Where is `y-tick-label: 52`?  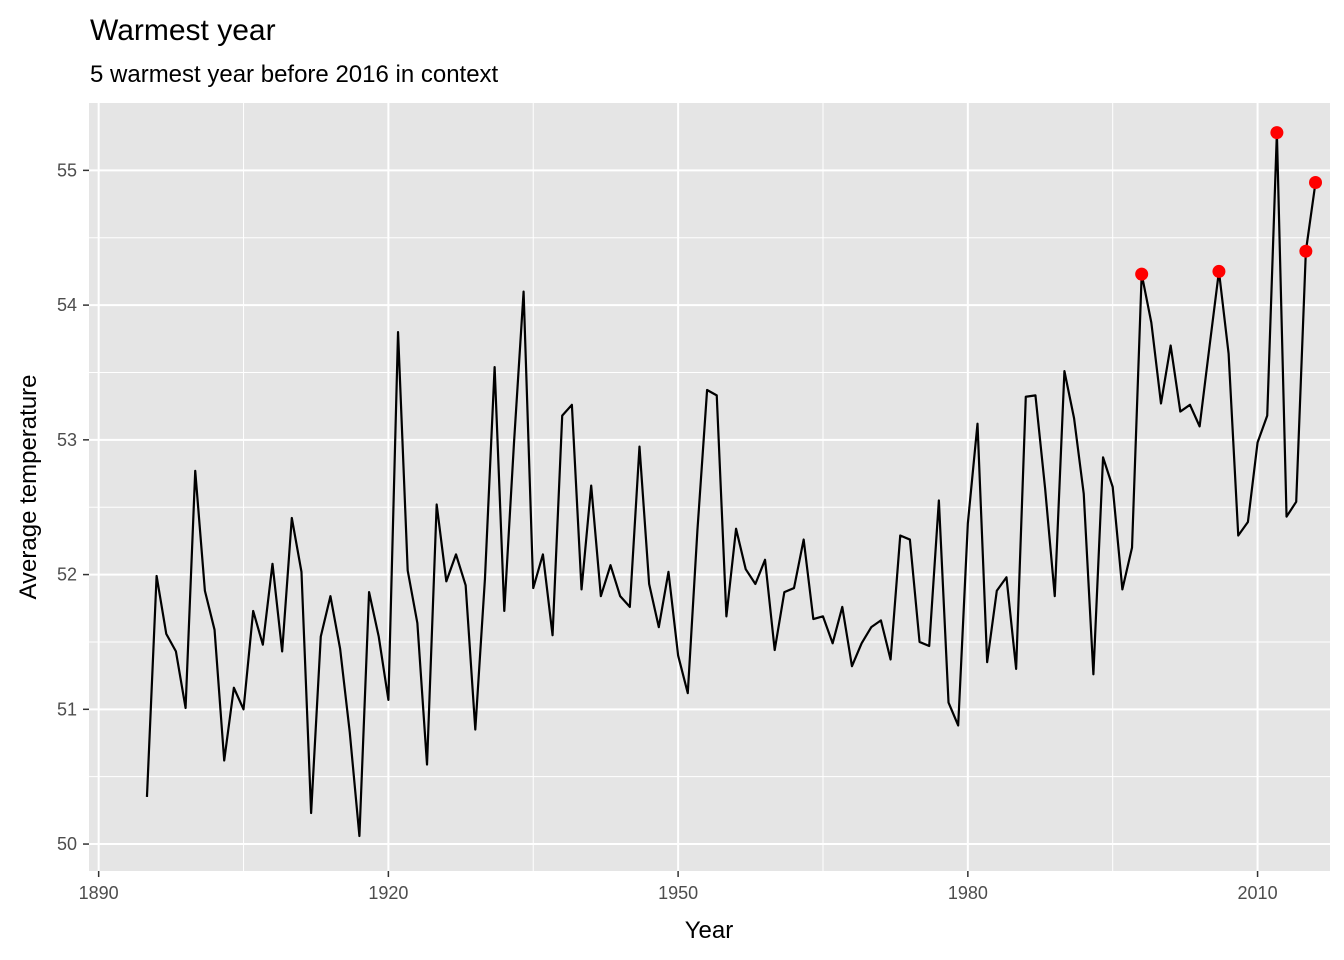
y-tick-label: 52 is located at coordinates (67, 575).